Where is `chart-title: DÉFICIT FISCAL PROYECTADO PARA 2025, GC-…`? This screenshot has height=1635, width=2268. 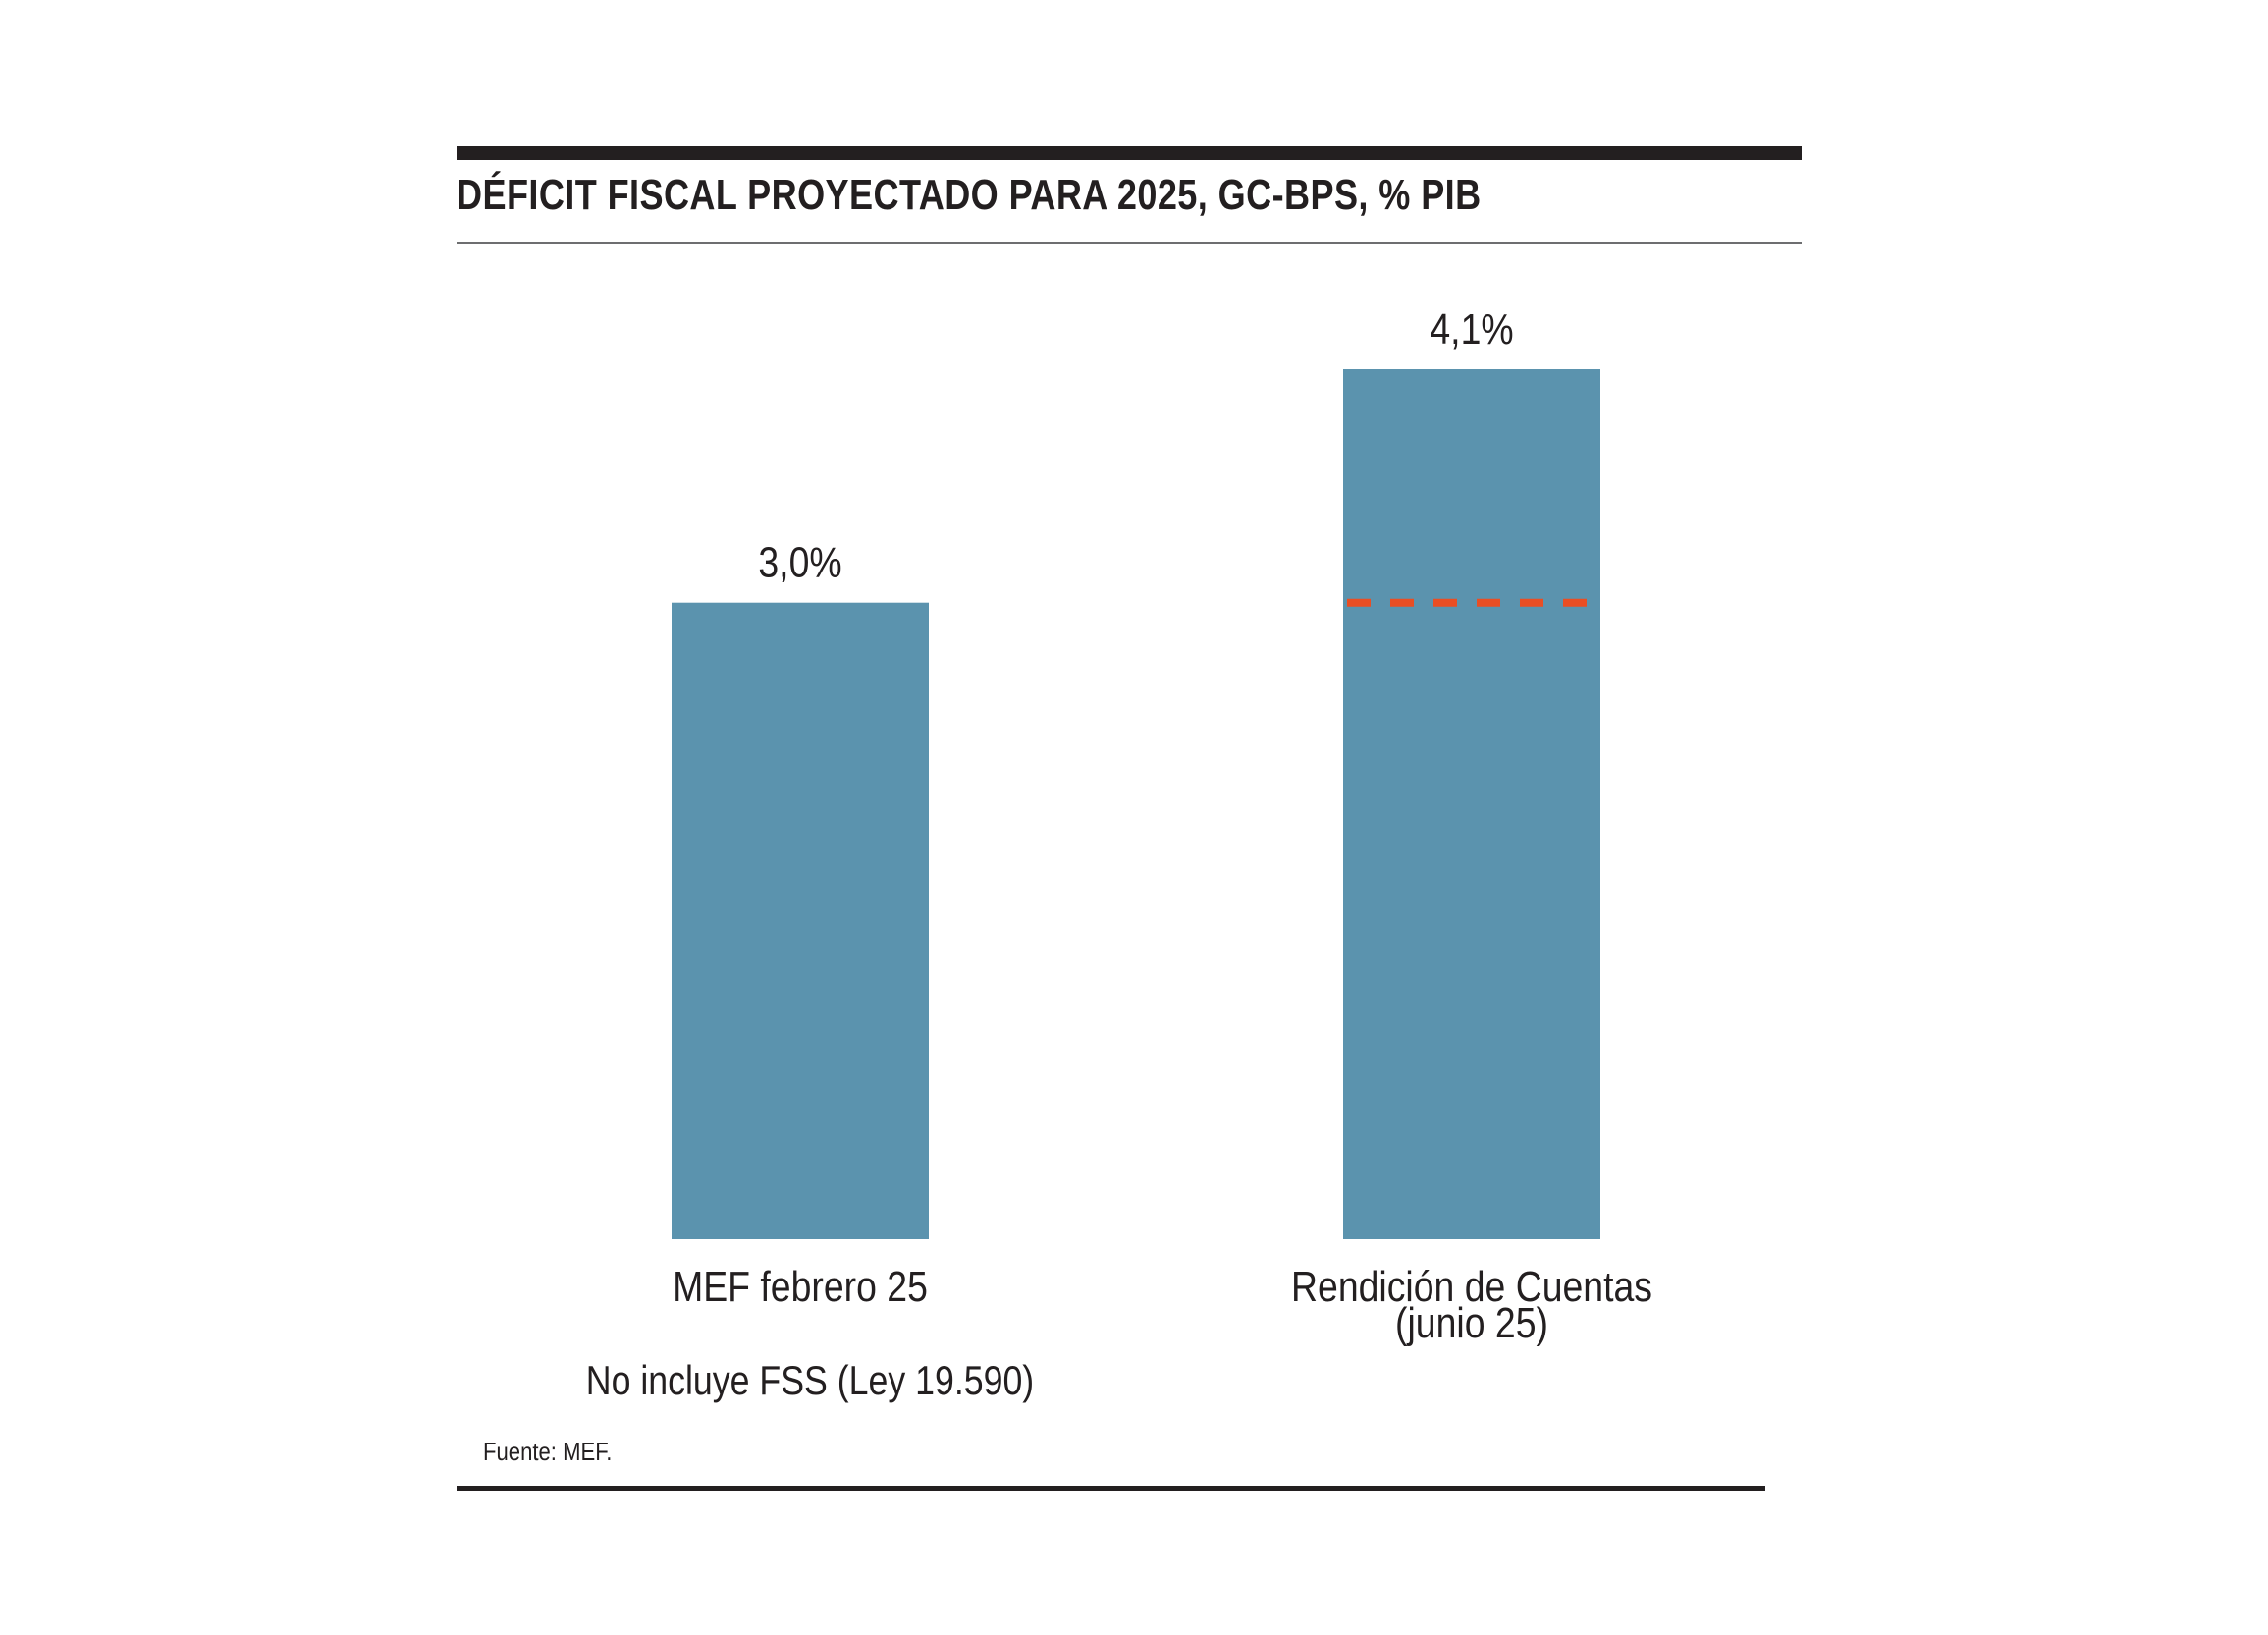 chart-title: DÉFICIT FISCAL PROYECTADO PARA 2025, GC-… is located at coordinates (970, 195).